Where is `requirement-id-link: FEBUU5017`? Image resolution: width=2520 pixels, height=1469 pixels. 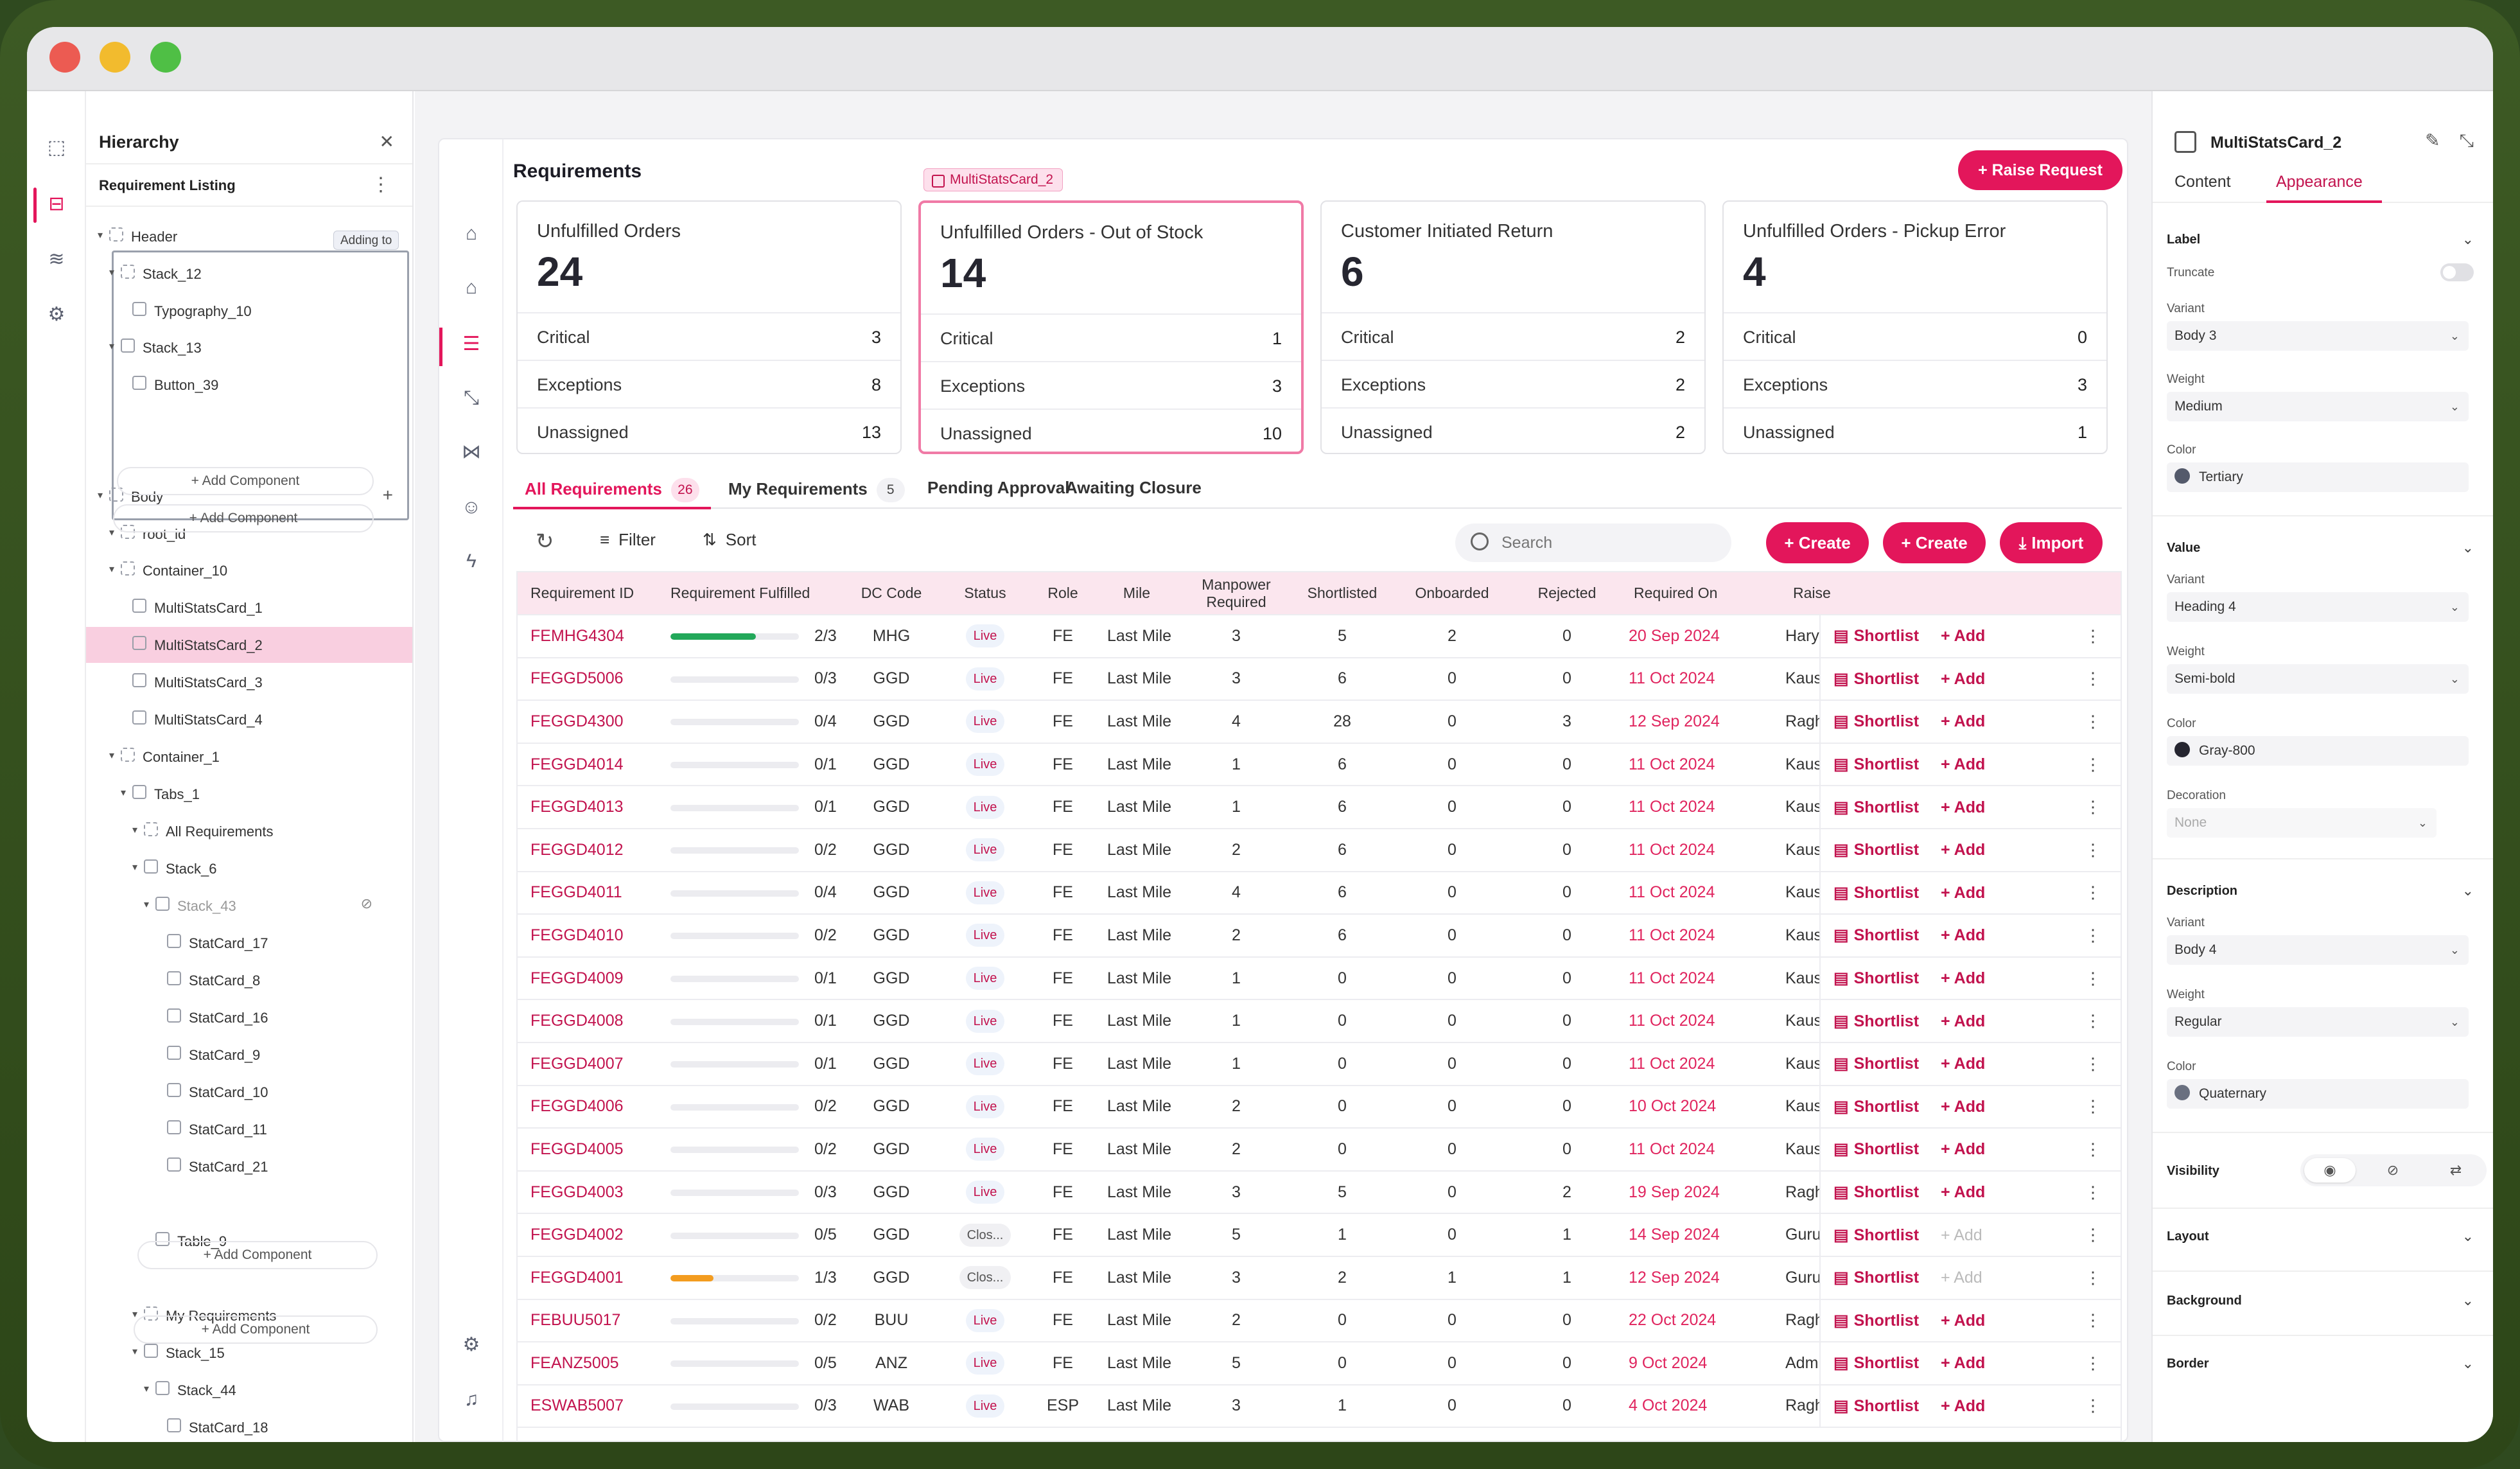 requirement-id-link: FEBUU5017 is located at coordinates (588, 1321).